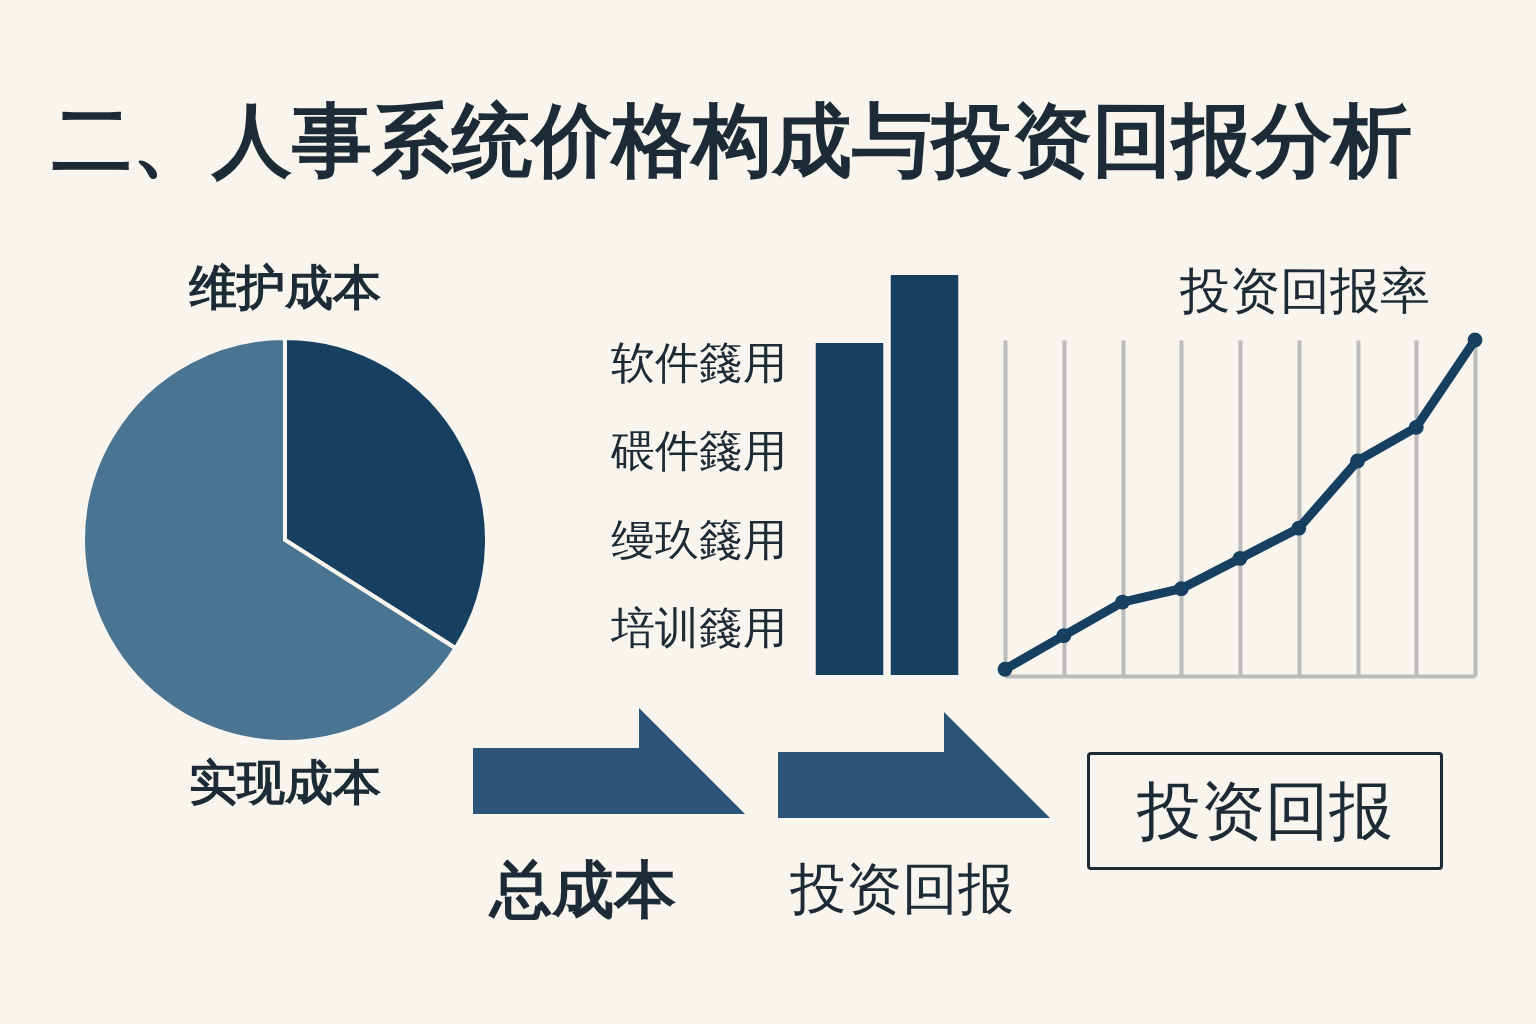 Image resolution: width=1536 pixels, height=1024 pixels. I want to click on slice-label: 维护成本, so click(284, 287).